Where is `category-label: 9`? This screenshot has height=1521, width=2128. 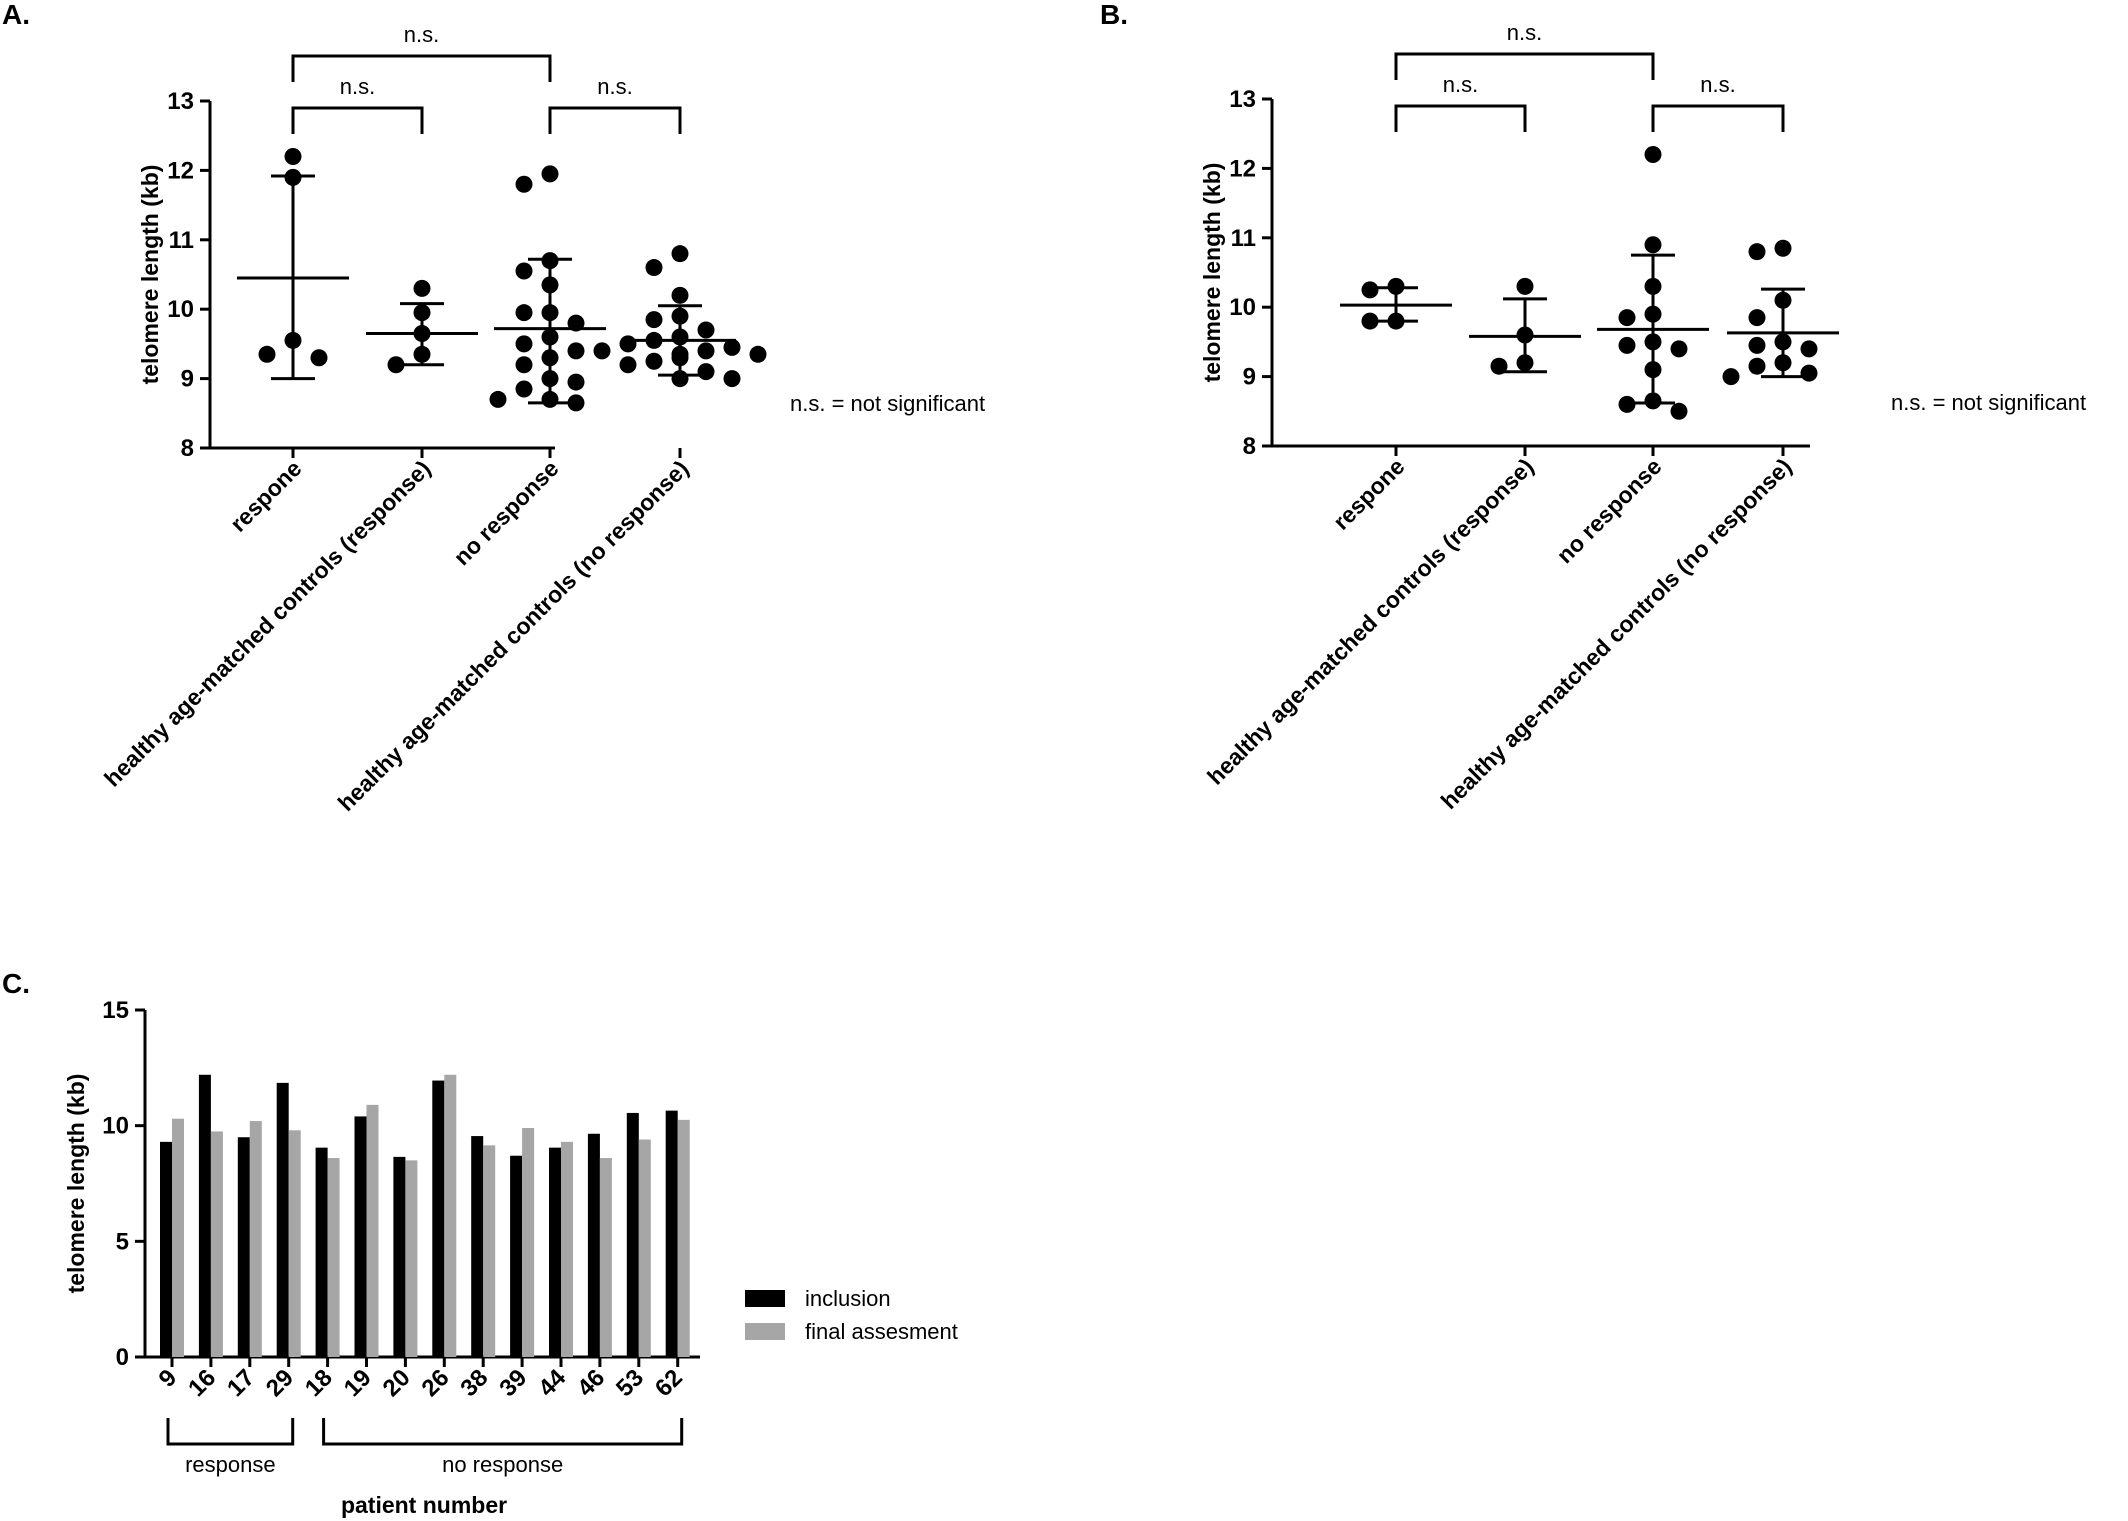 category-label: 9 is located at coordinates (168, 1378).